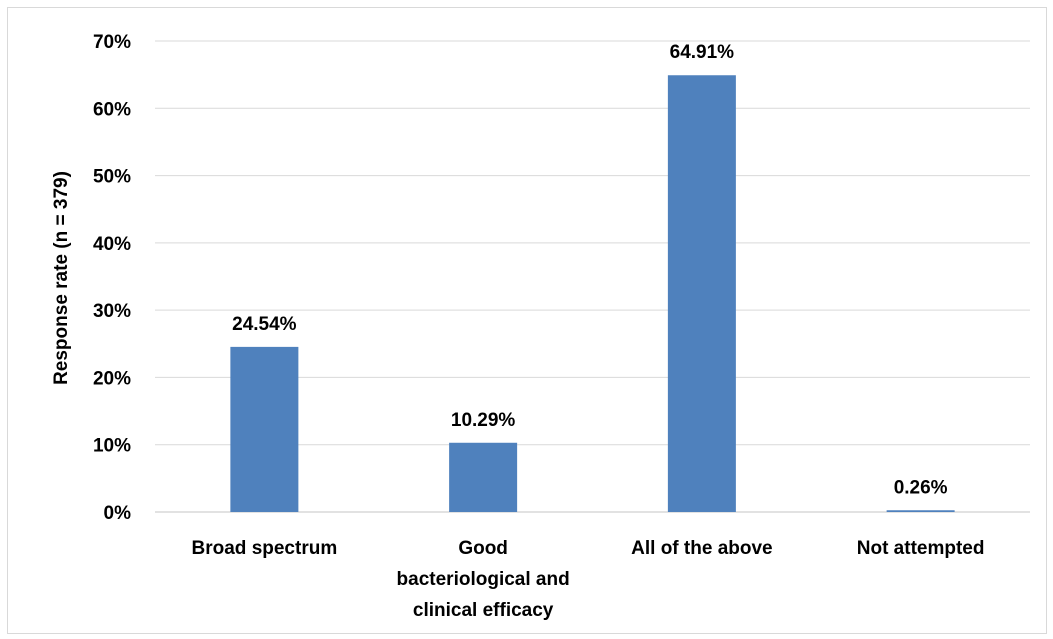  I want to click on category-label-line: Not attempted, so click(921, 548).